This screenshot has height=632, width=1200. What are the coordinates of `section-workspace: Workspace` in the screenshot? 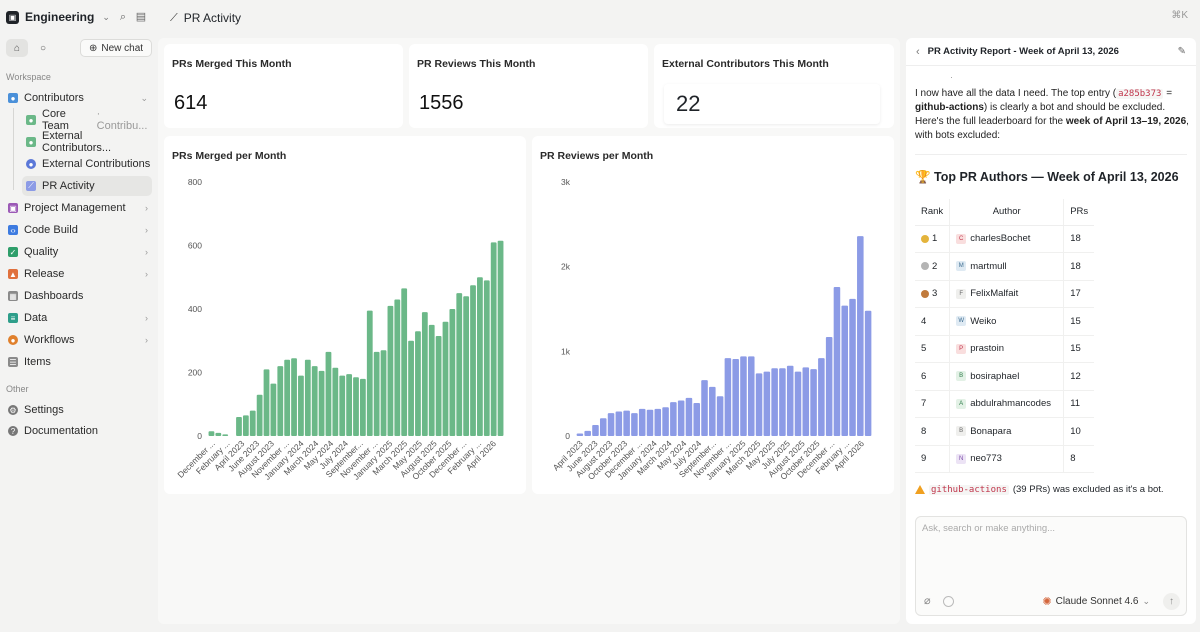 It's located at (28, 77).